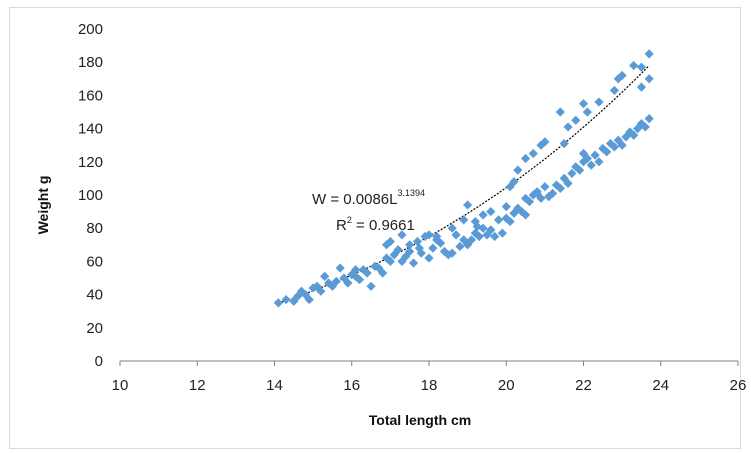 This screenshot has width=751, height=453. What do you see at coordinates (351, 385) in the screenshot?
I see `x-tick-label: 16` at bounding box center [351, 385].